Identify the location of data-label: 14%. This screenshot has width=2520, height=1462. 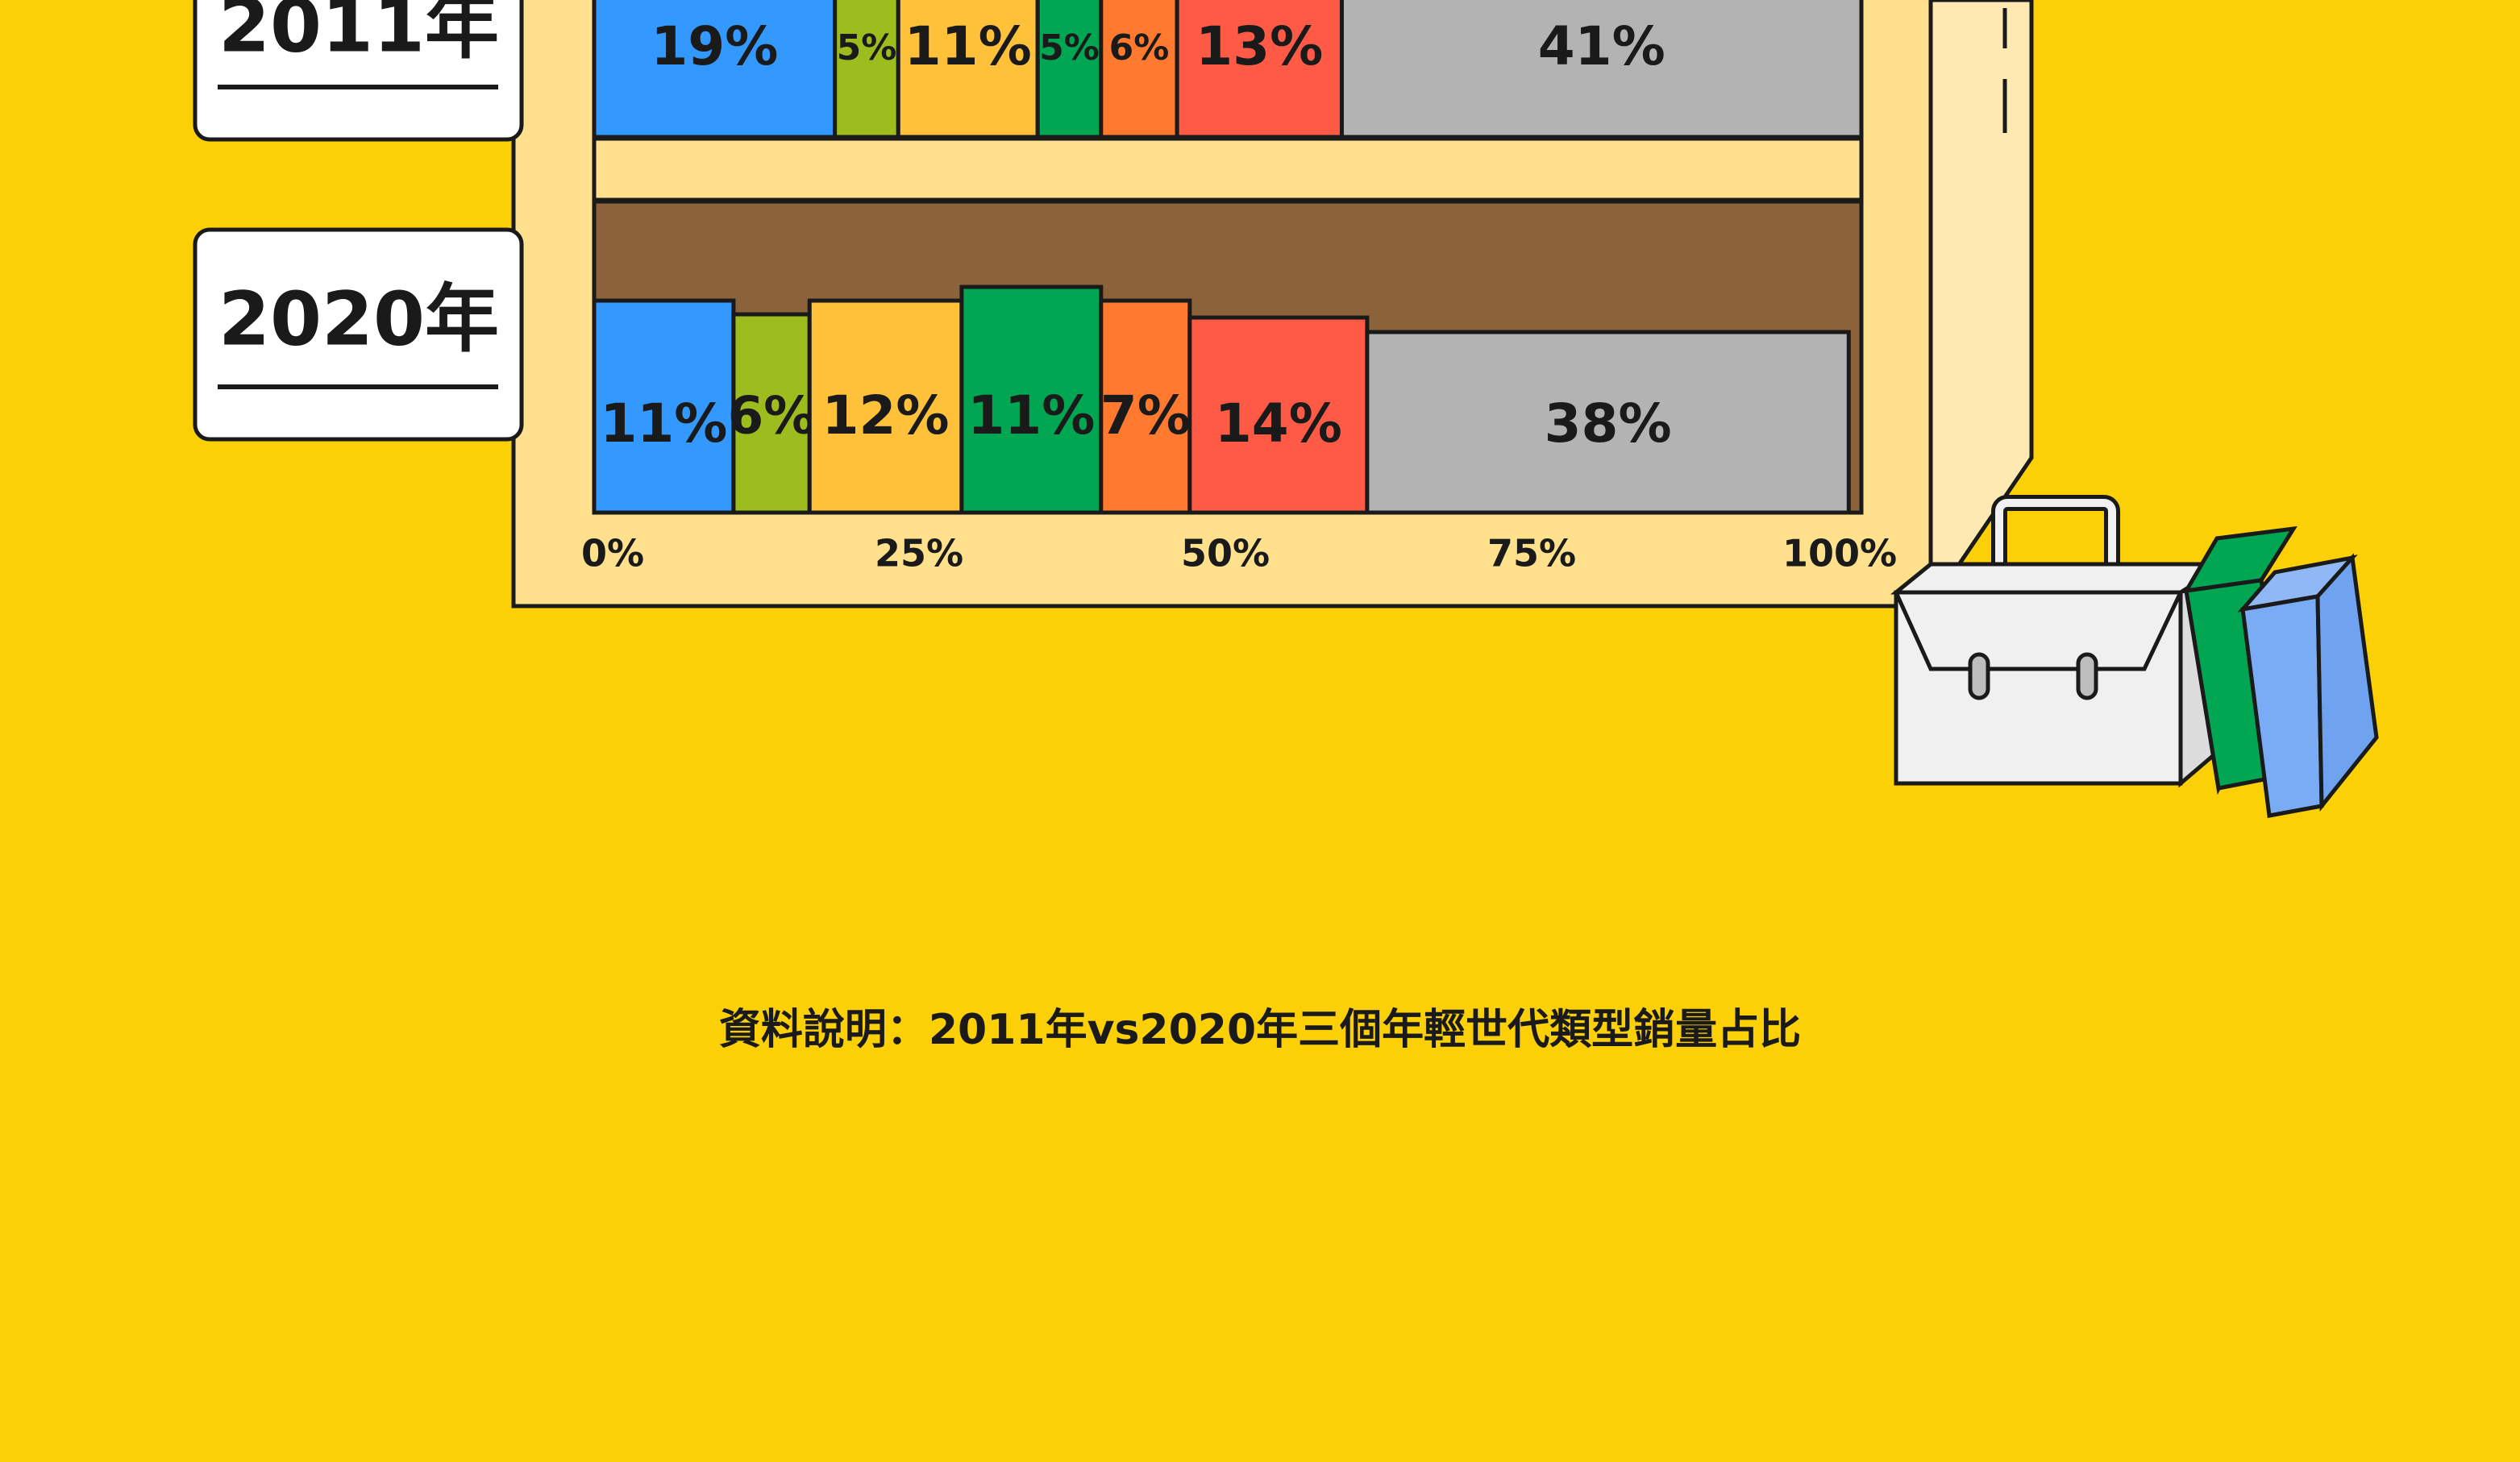
(1278, 423).